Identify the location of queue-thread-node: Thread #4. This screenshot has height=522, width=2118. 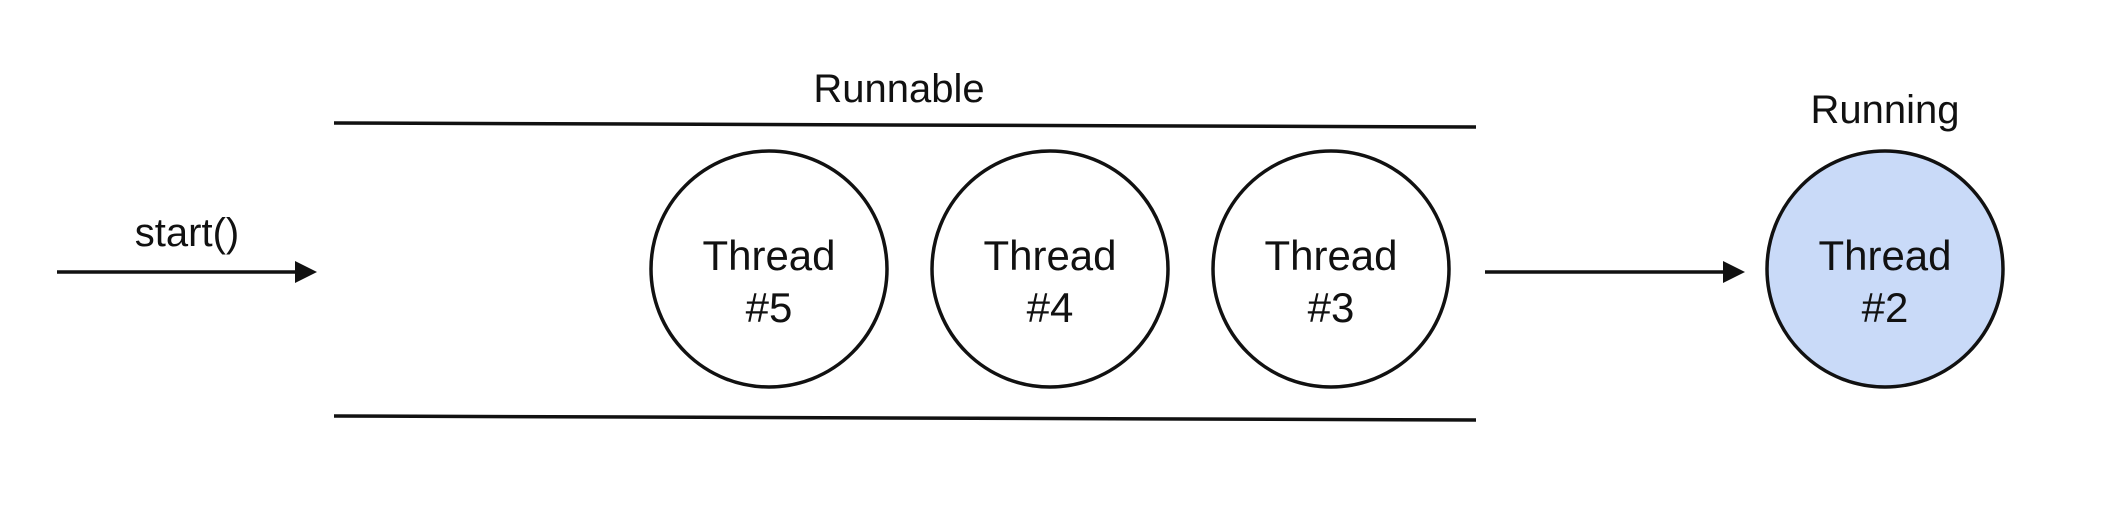
(1050, 269).